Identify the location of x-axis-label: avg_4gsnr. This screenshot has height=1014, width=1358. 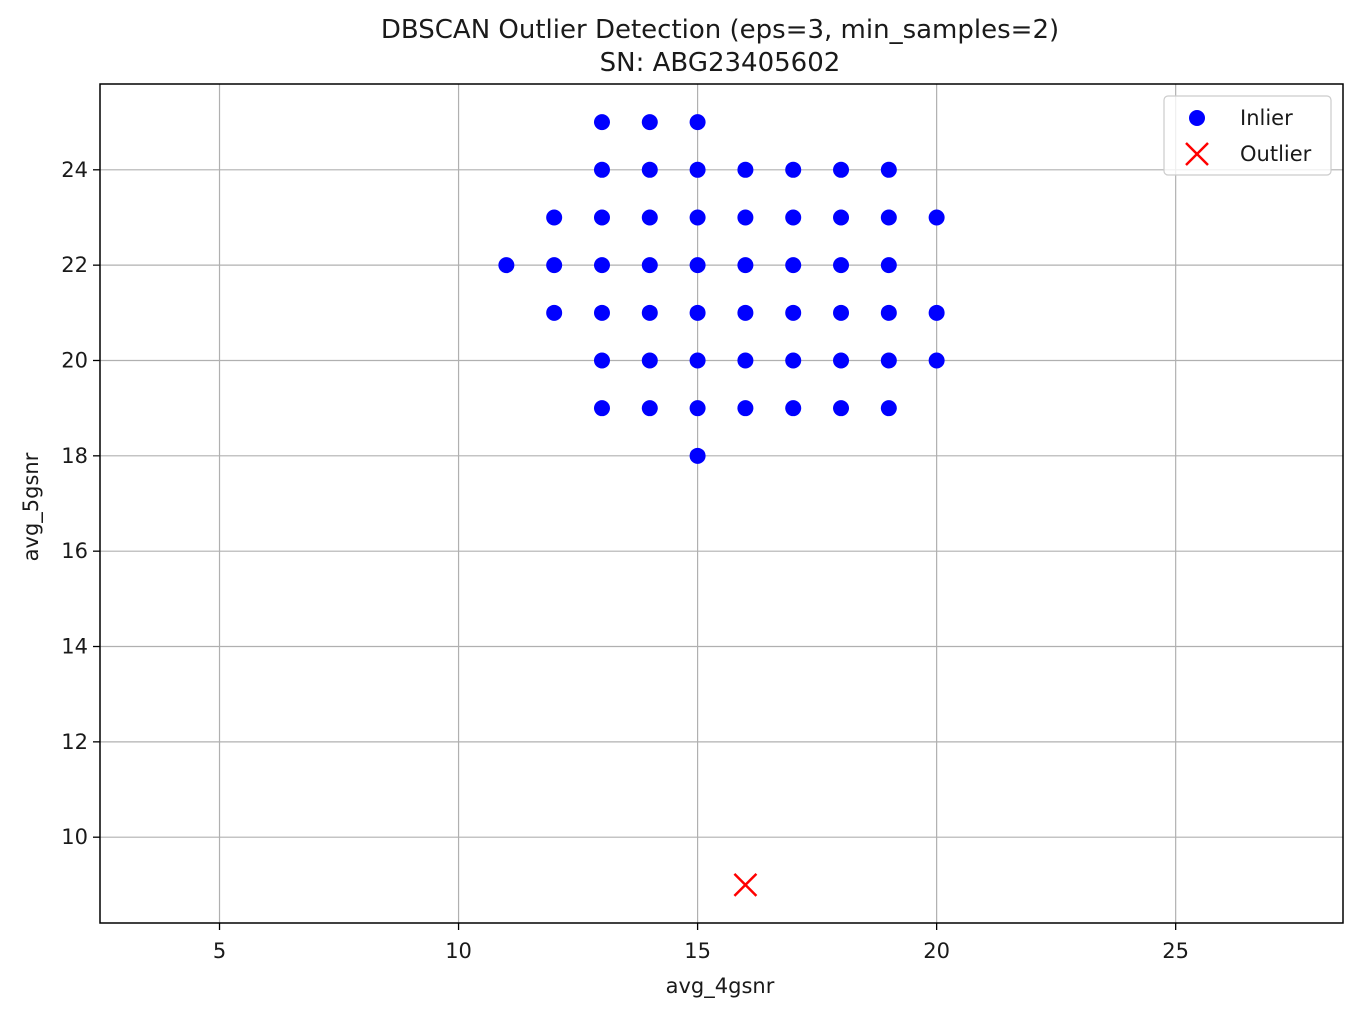
(720, 986).